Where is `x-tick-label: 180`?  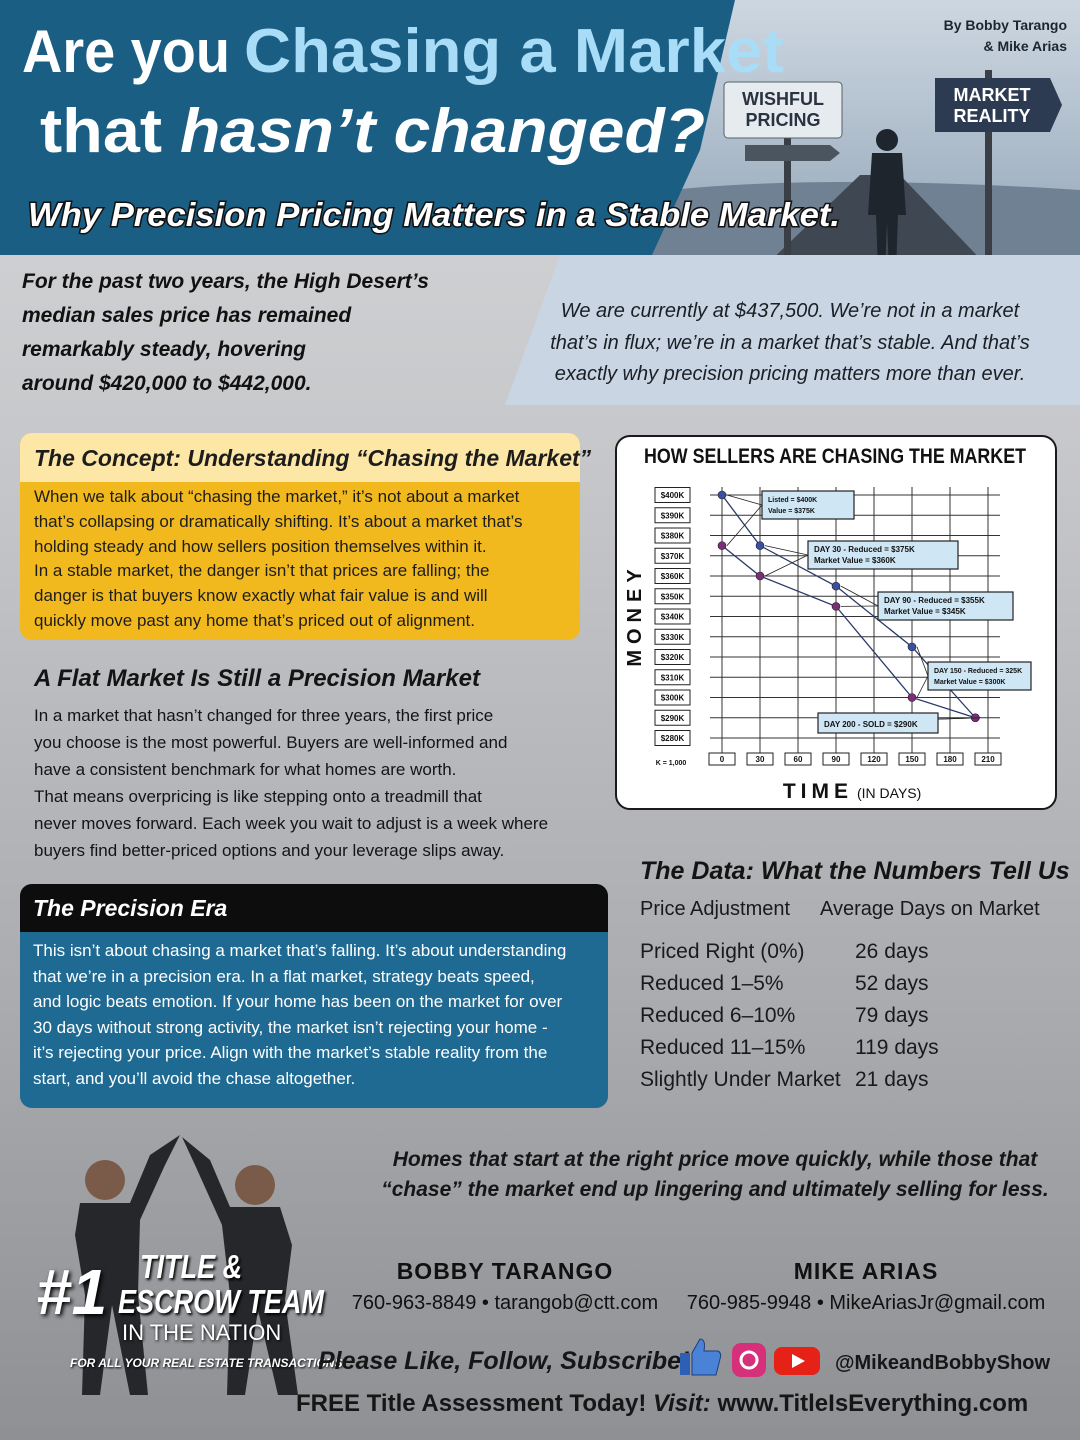 x-tick-label: 180 is located at coordinates (950, 759).